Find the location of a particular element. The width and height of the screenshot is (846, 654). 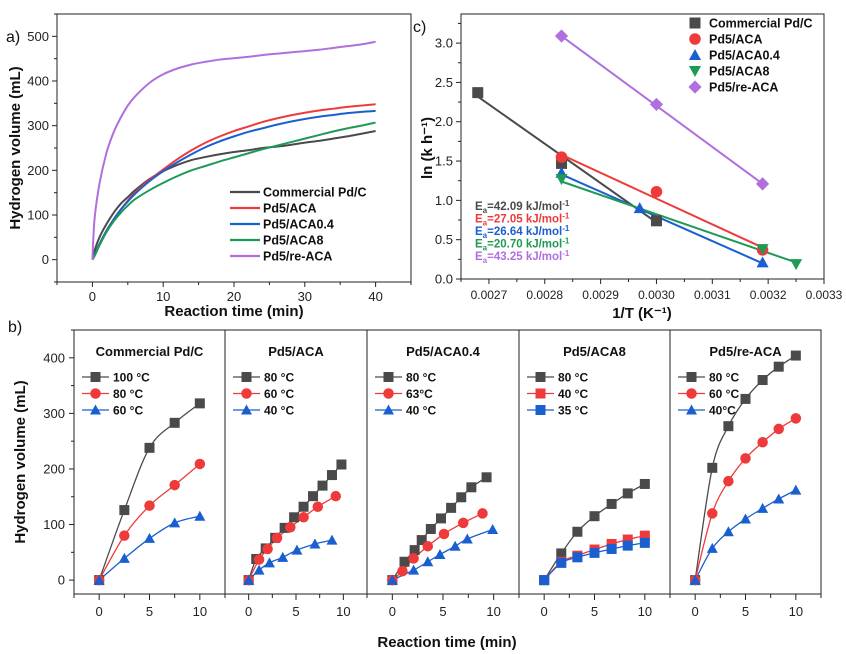

ea-label: Ea=27.05 kJ/mol-1 is located at coordinates (522, 220).